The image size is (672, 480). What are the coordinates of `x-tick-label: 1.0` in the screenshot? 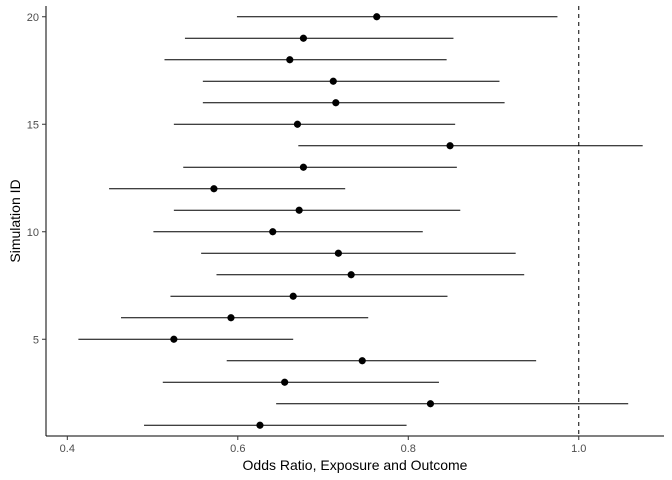 It's located at (578, 449).